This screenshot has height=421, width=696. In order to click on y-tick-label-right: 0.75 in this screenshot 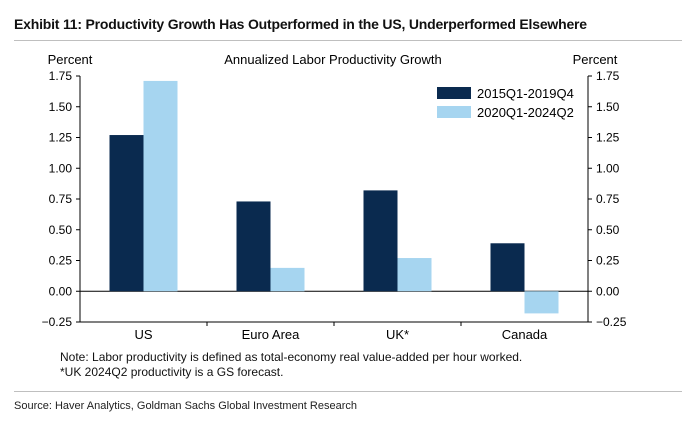, I will do `click(608, 199)`.